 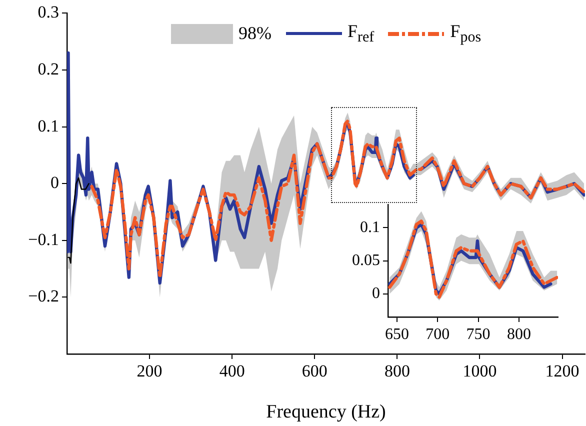 What do you see at coordinates (466, 34) in the screenshot?
I see `legend-label: F$_{pos}$` at bounding box center [466, 34].